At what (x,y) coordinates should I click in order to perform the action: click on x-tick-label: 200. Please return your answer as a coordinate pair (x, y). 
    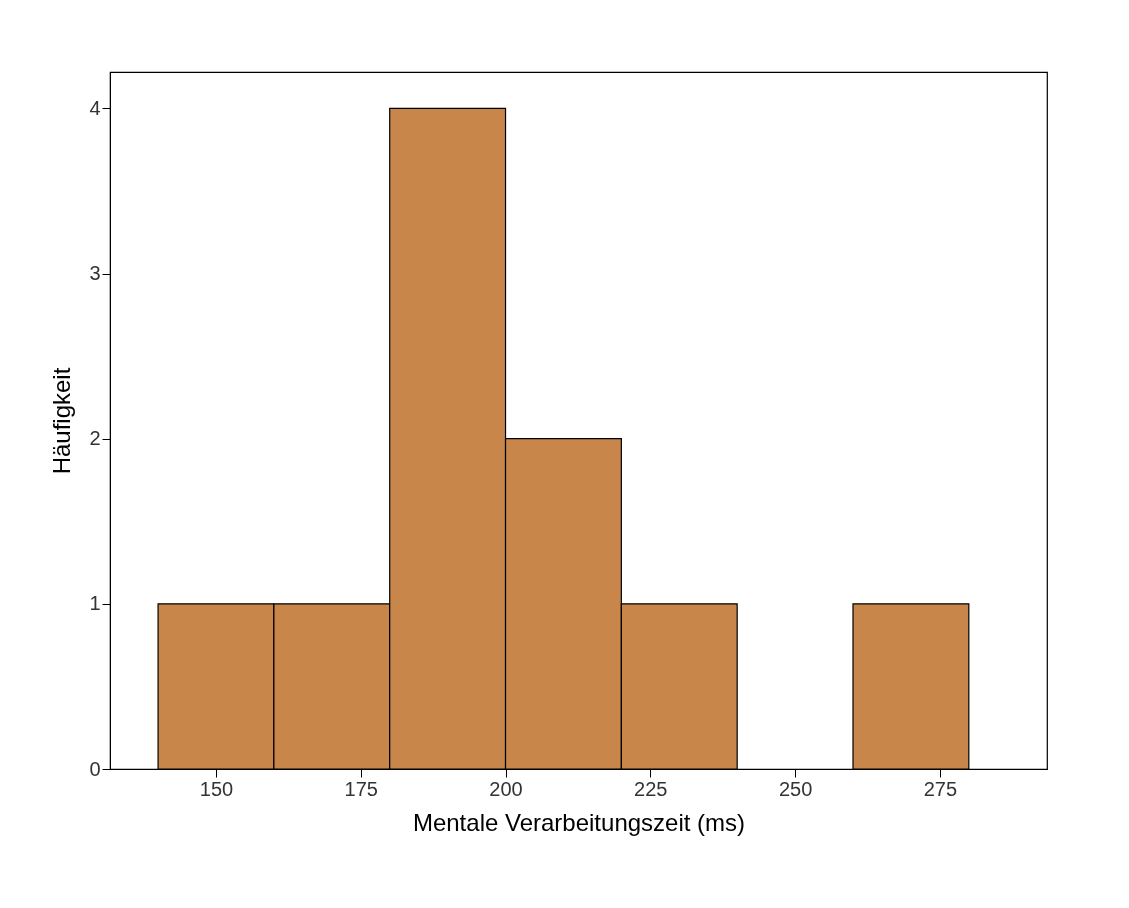
    Looking at the image, I should click on (506, 788).